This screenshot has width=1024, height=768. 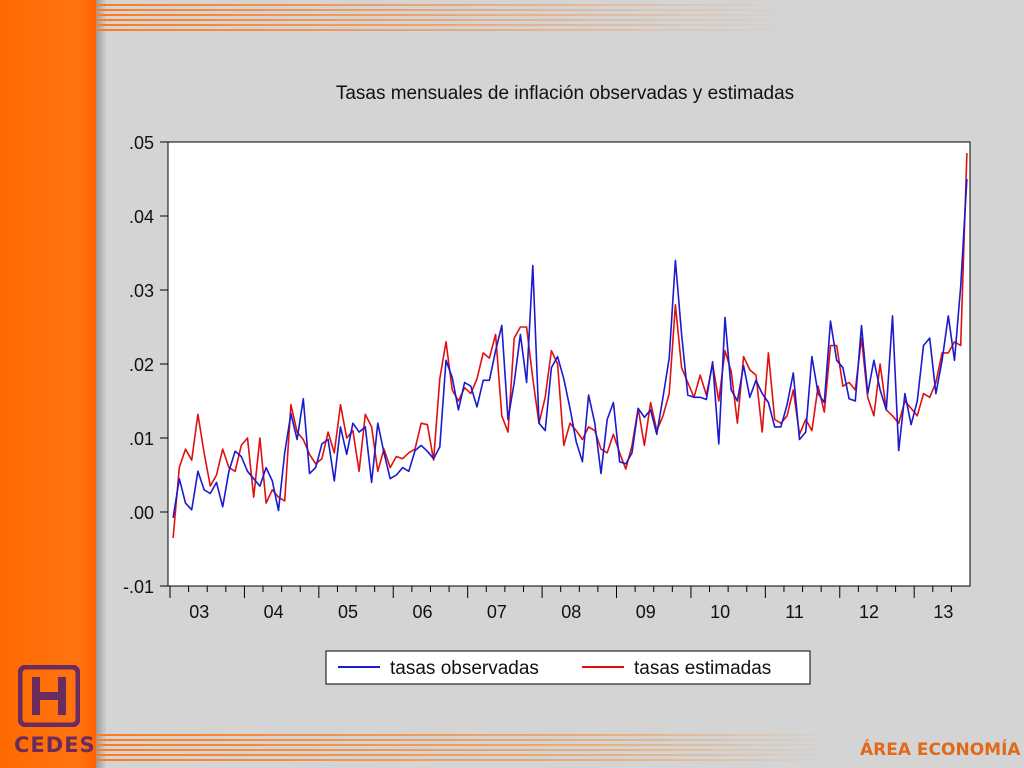 I want to click on y-tick-label: .00, so click(x=141, y=513).